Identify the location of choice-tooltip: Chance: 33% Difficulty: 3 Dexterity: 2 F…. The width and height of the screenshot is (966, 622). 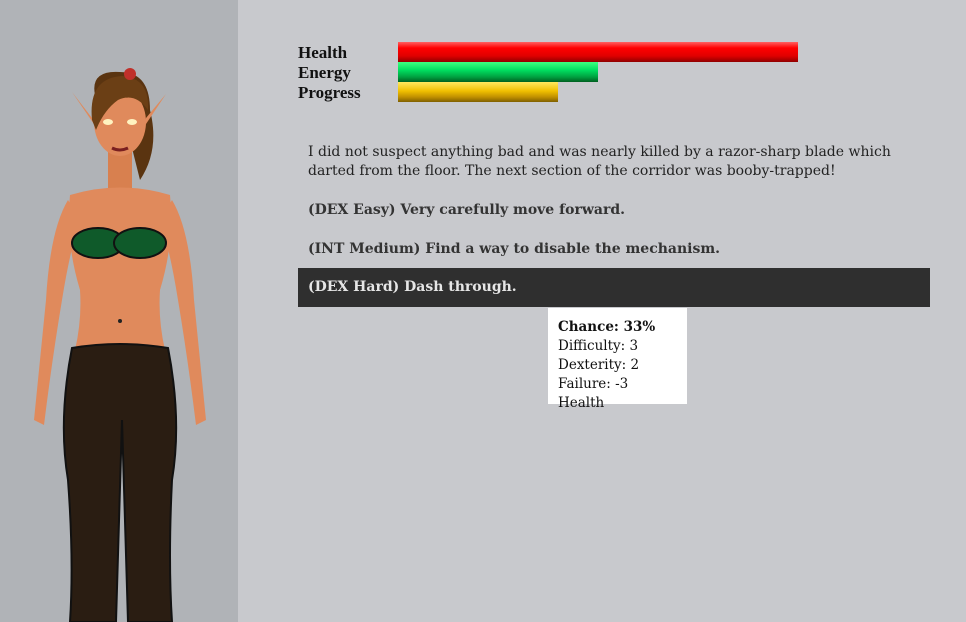
(617, 359).